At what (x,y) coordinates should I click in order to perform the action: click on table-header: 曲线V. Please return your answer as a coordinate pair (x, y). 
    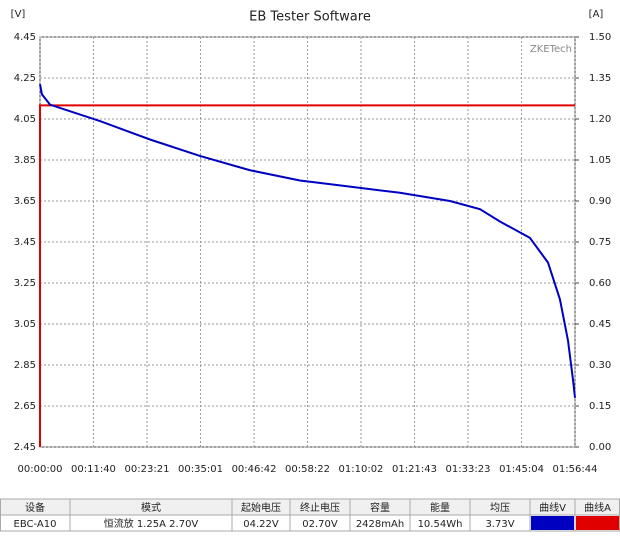
    Looking at the image, I should click on (552, 507).